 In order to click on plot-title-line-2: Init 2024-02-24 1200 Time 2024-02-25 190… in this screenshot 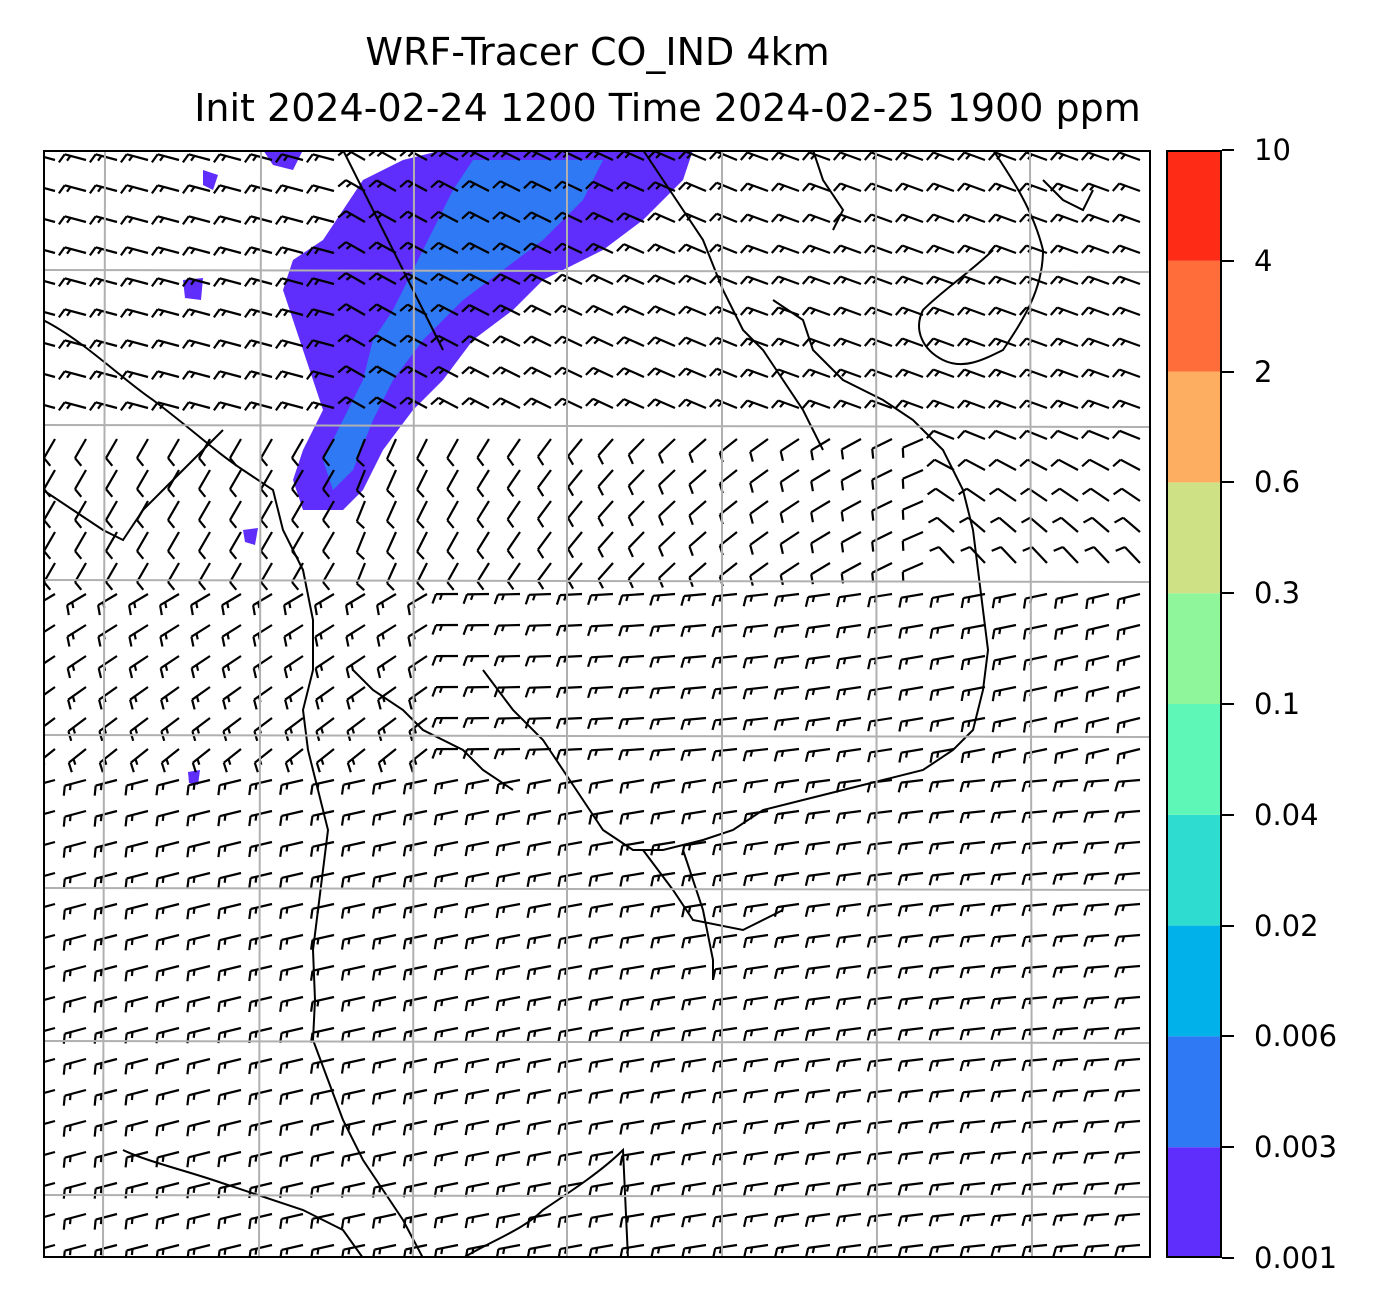, I will do `click(667, 108)`.